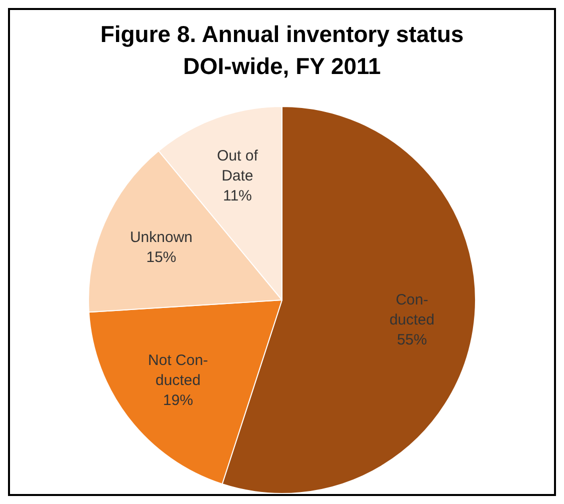 Image resolution: width=564 pixels, height=504 pixels. Describe the element at coordinates (411, 310) in the screenshot. I see `slice-label: Con-ducted` at that location.